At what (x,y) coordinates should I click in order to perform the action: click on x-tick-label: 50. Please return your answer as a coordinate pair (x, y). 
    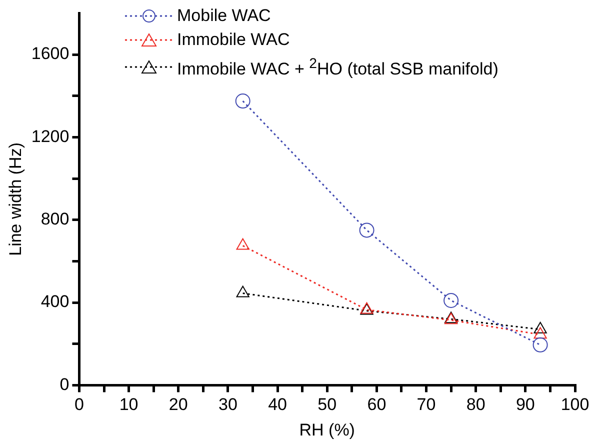
    Looking at the image, I should click on (327, 404).